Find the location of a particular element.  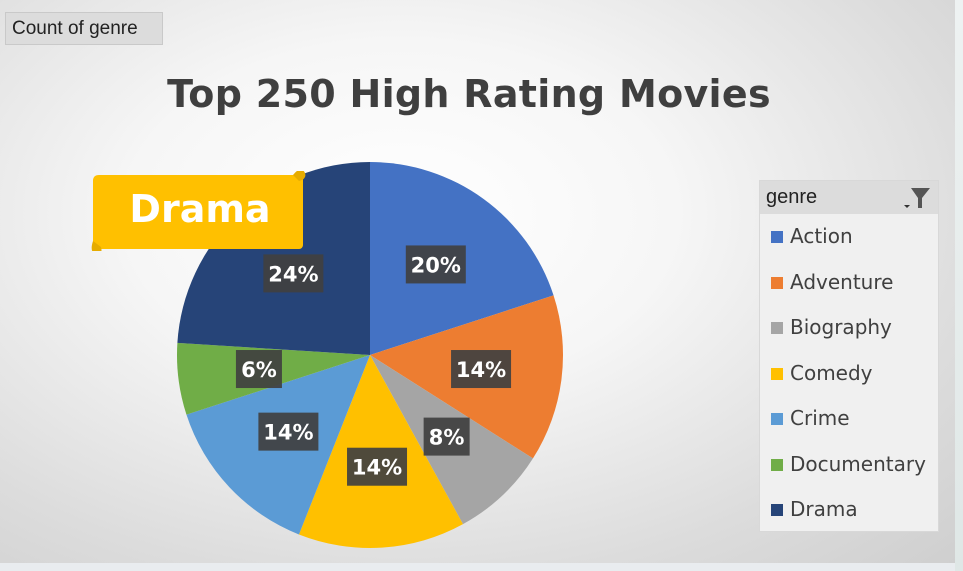

drama-callout-banner is located at coordinates (198, 211).